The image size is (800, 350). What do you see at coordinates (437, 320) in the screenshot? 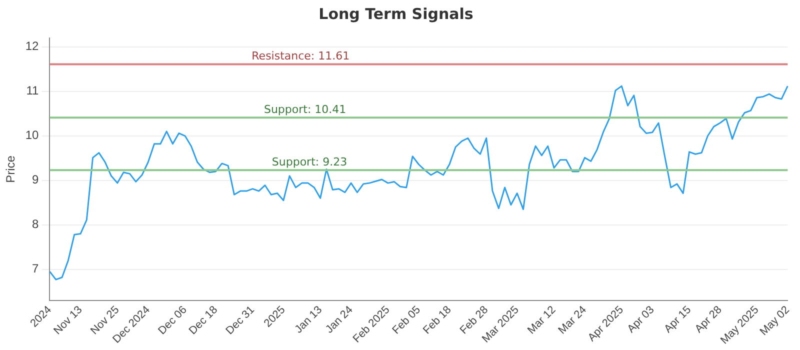
I see `x-tick-label: Feb 18` at bounding box center [437, 320].